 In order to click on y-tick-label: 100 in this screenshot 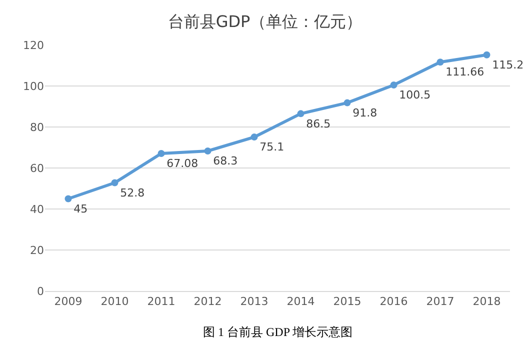, I will do `click(33, 86)`.